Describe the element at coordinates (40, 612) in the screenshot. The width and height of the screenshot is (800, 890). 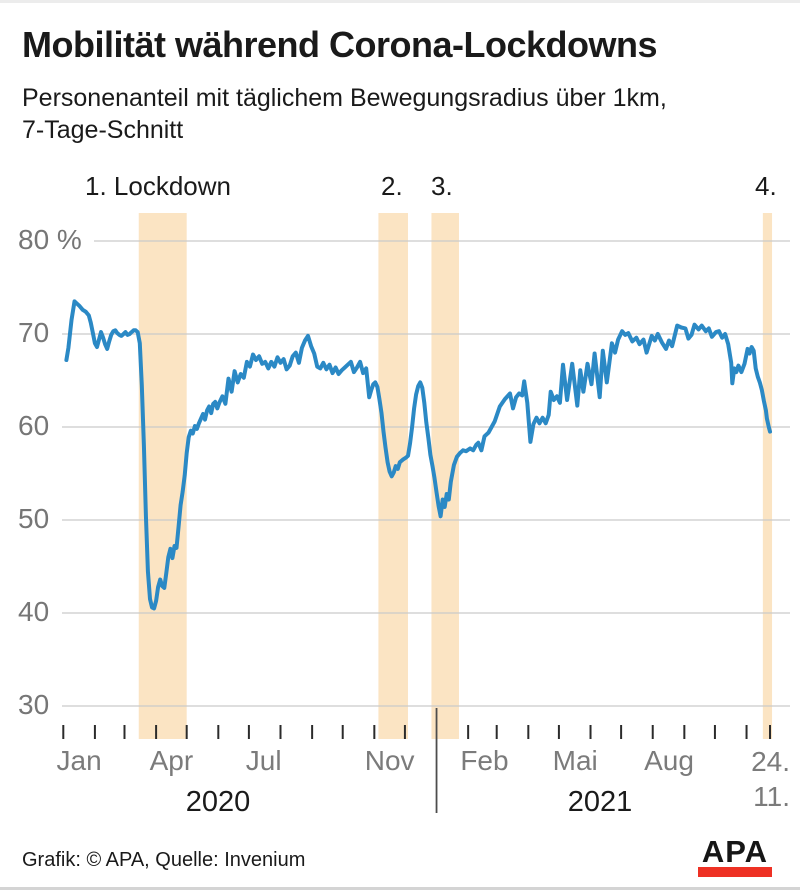
I see `y-axis-label-40: 40` at that location.